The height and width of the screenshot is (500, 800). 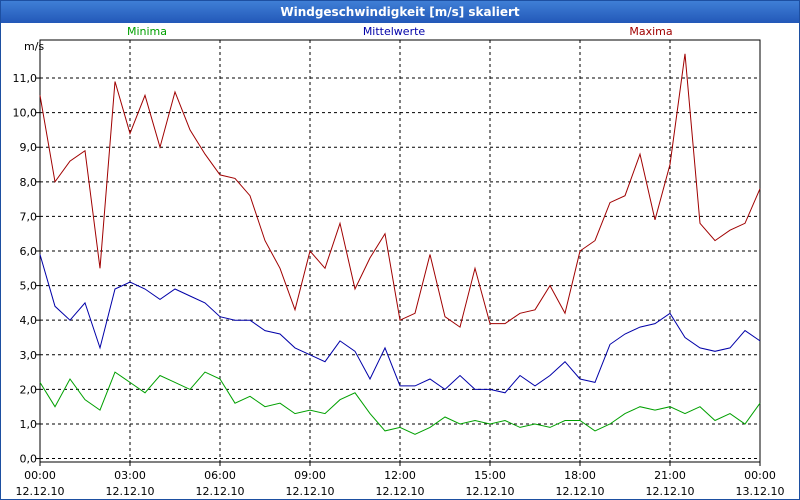 I want to click on x-tick-label-time: 12:00, so click(x=400, y=475).